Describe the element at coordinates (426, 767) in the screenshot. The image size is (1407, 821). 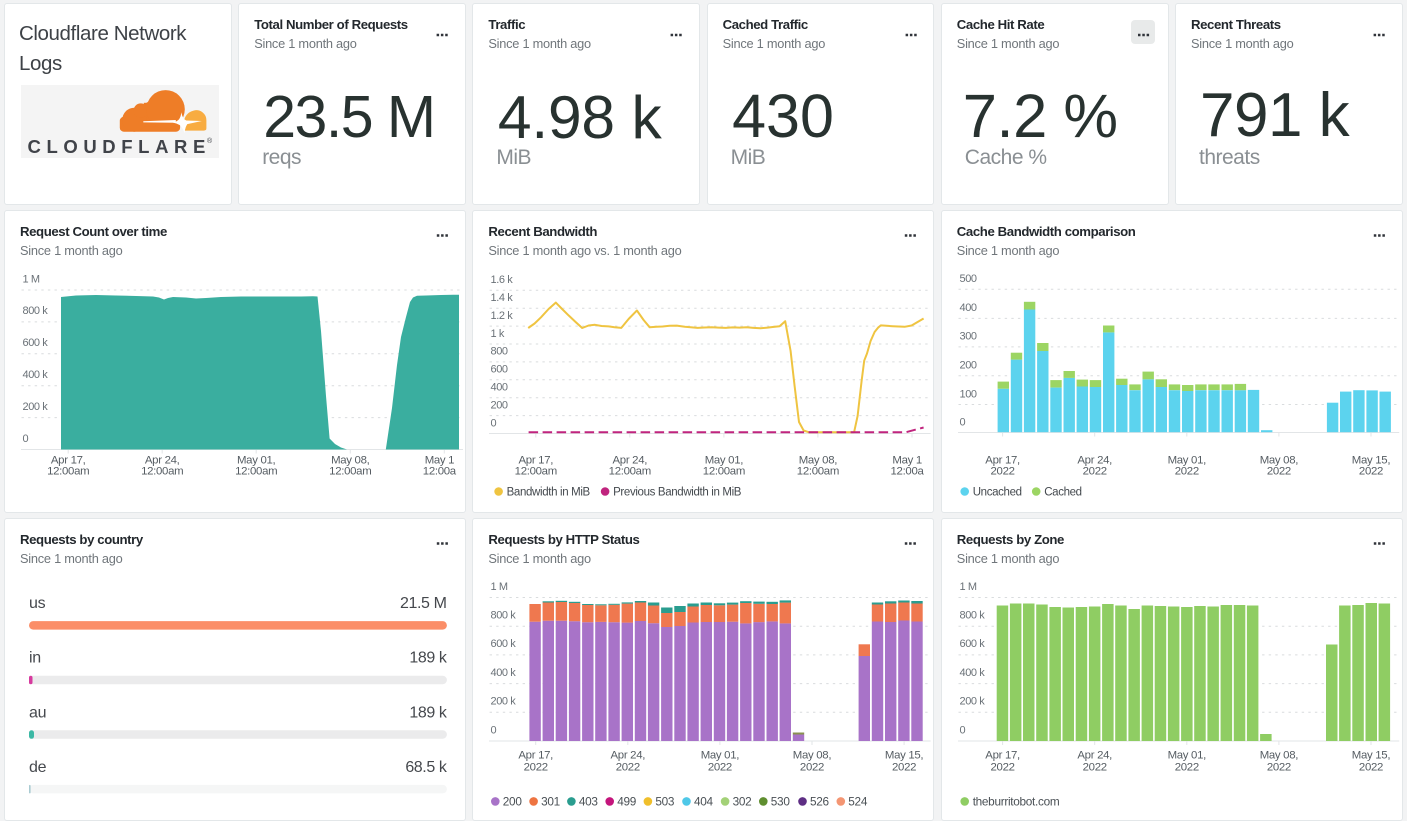
I see `svg-text: 68.5 k` at that location.